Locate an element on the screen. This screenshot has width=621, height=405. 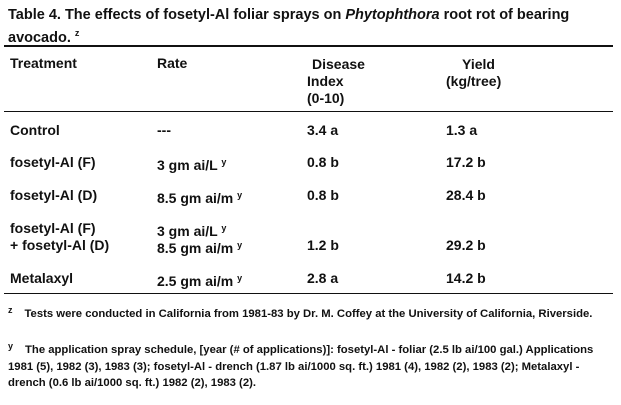
footnote-y-mark: y is located at coordinates (11, 346).